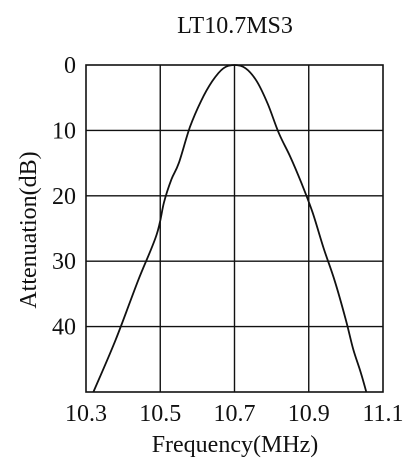  I want to click on x-tick-label: 10.7, so click(235, 414).